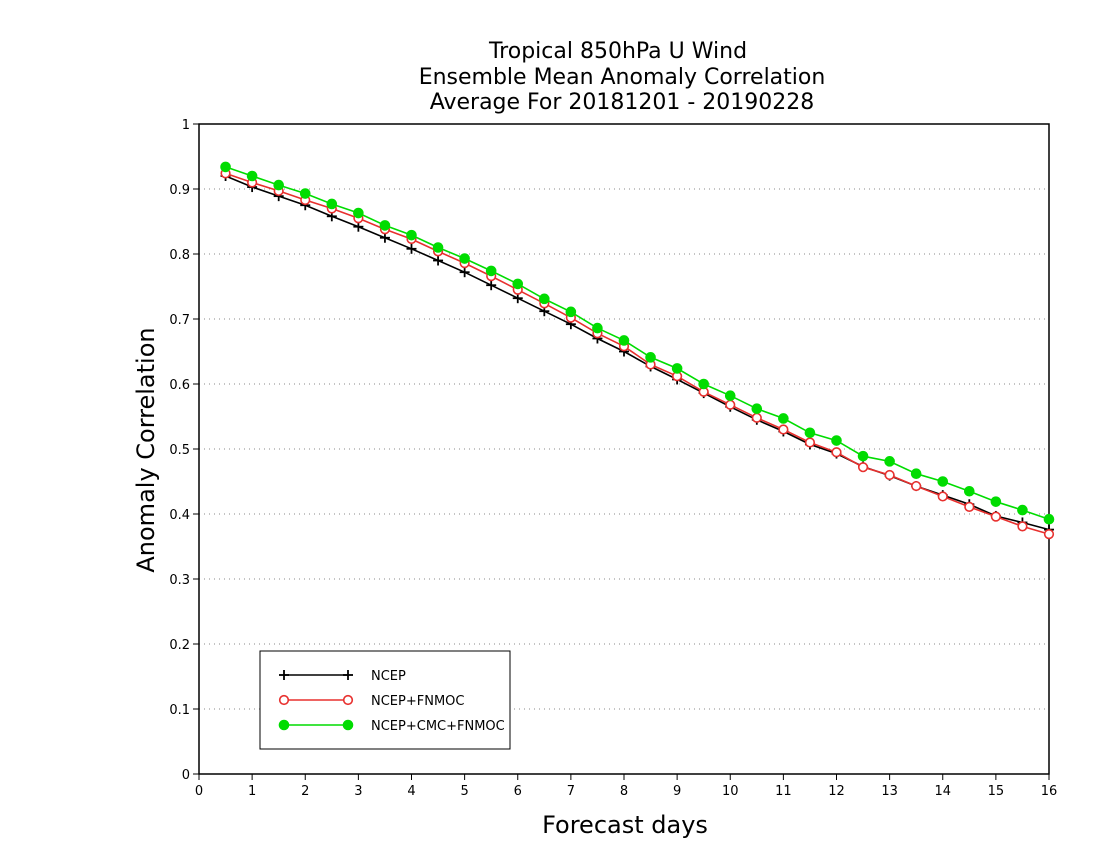  What do you see at coordinates (348, 700) in the screenshot?
I see `legend-marker-1-right` at bounding box center [348, 700].